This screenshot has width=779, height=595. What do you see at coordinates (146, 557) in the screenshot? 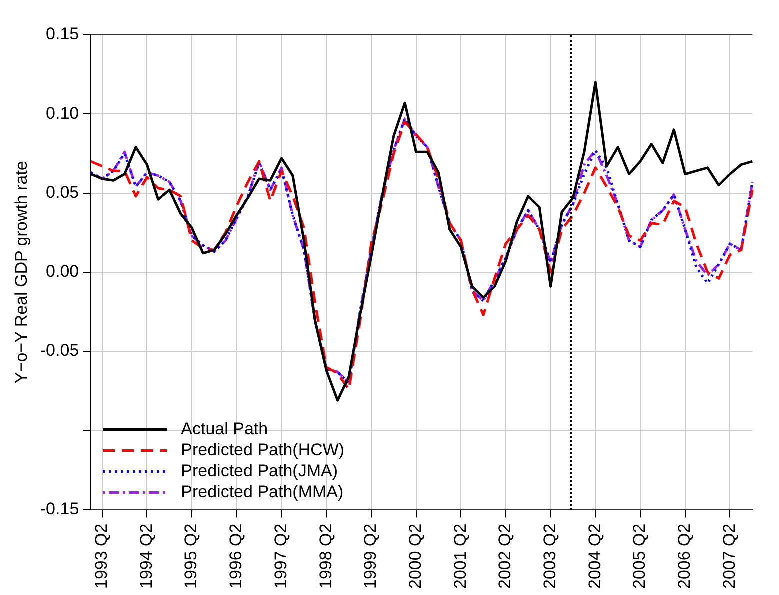
I see `x-tick-label: 1994 Q2` at bounding box center [146, 557].